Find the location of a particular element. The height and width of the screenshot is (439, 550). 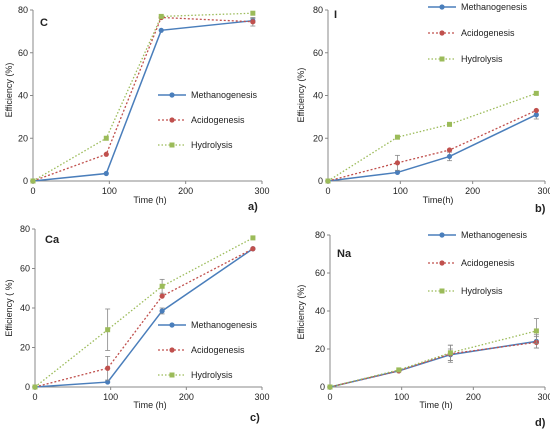

y-axis-label: Efficiency ( %) is located at coordinates (9, 307).